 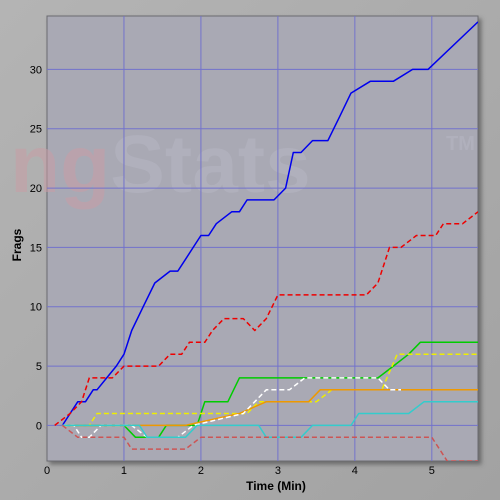 I want to click on x-axis-ticks: 0 1 2 3 4 5, so click(x=239, y=471).